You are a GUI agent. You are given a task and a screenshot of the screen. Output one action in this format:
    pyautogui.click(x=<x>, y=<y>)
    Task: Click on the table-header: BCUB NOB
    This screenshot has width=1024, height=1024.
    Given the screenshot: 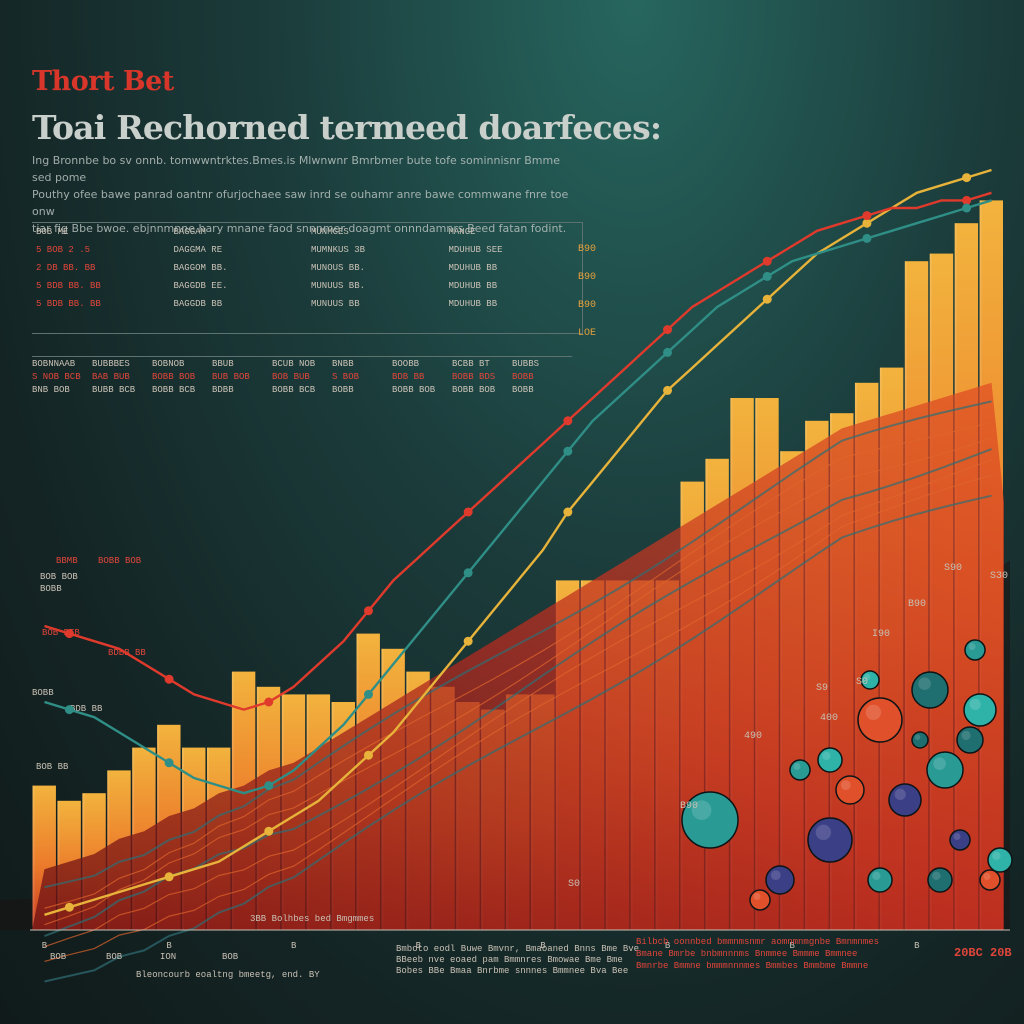 What is the action you would take?
    pyautogui.click(x=294, y=363)
    